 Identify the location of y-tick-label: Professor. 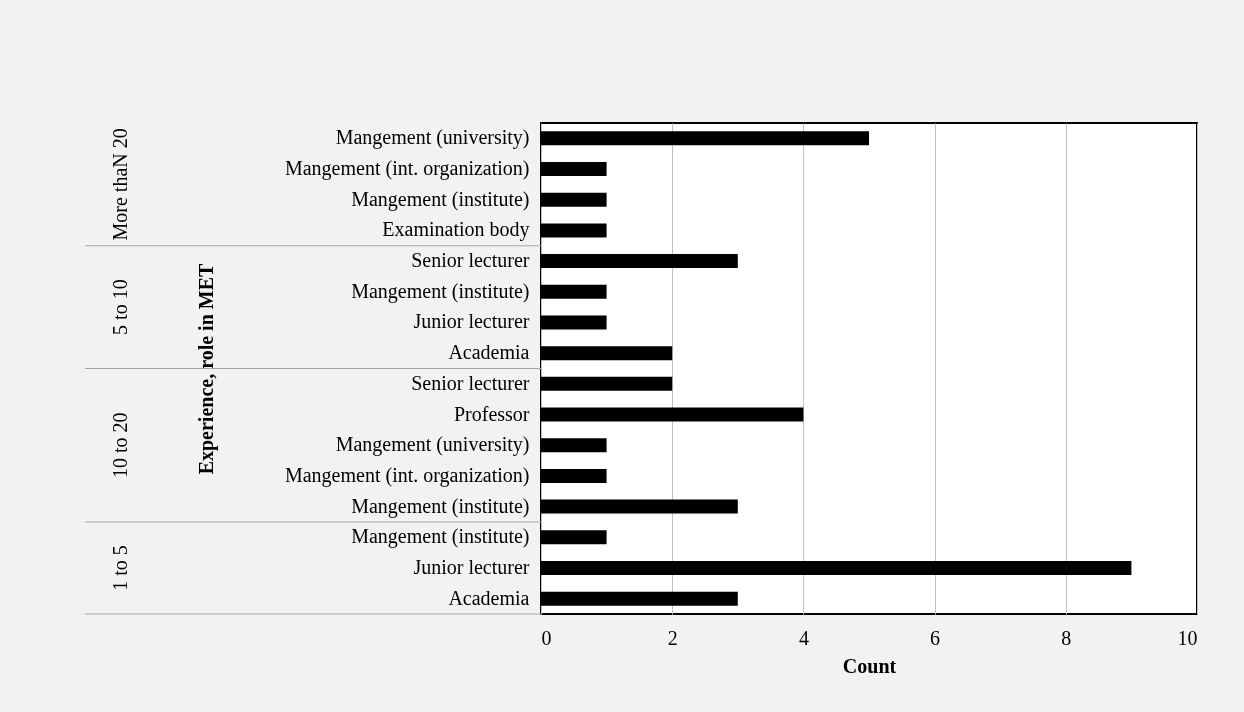
(491, 413).